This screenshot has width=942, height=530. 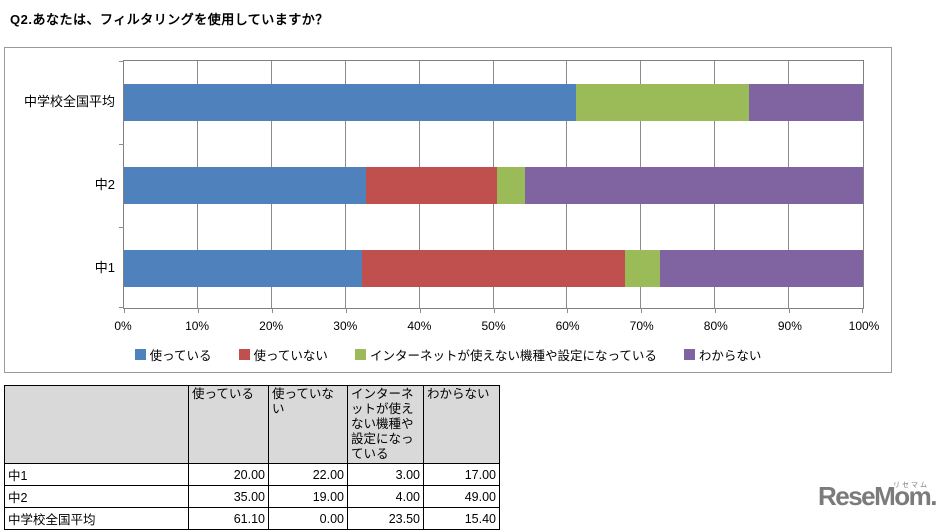 I want to click on x-tick-label: 40%, so click(x=419, y=326).